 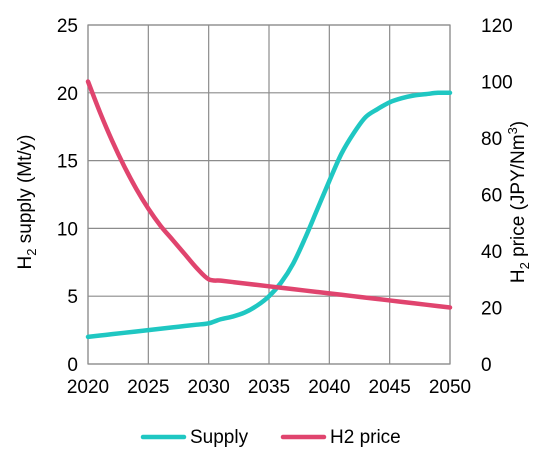 I want to click on left-axis-ticks: 0 5 10 15 20 25, so click(x=67, y=196).